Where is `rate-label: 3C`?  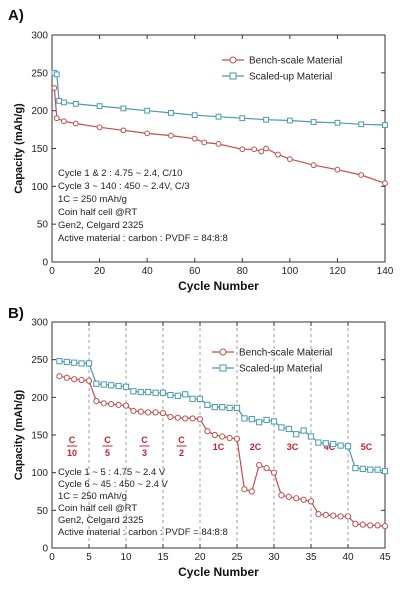
rate-label: 3C is located at coordinates (293, 447).